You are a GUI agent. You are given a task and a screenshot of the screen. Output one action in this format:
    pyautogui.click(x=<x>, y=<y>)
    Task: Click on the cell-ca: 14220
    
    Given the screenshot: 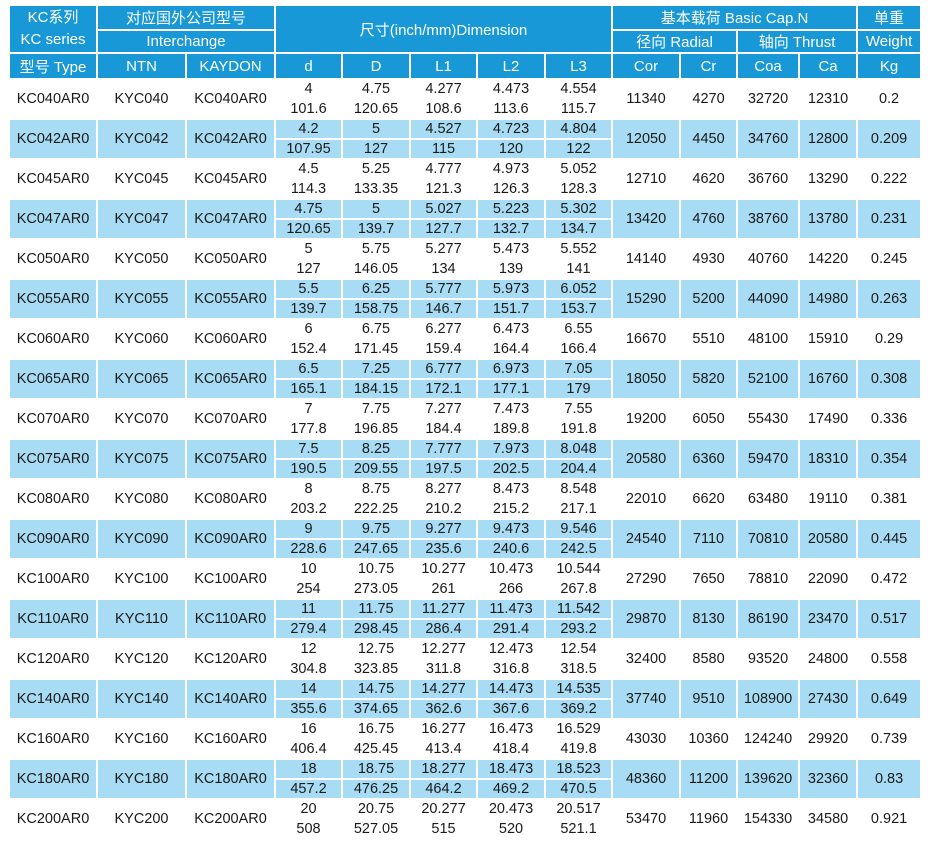 What is the action you would take?
    pyautogui.click(x=828, y=259)
    